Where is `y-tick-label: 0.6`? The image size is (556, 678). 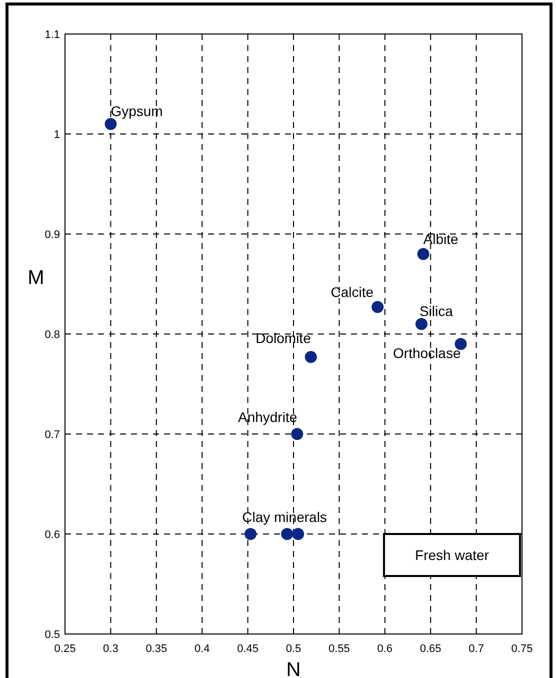
y-tick-label: 0.6 is located at coordinates (52, 535).